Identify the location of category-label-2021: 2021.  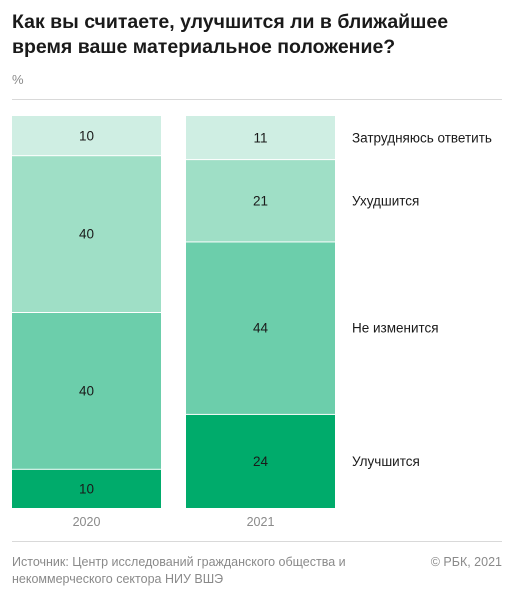
(261, 522).